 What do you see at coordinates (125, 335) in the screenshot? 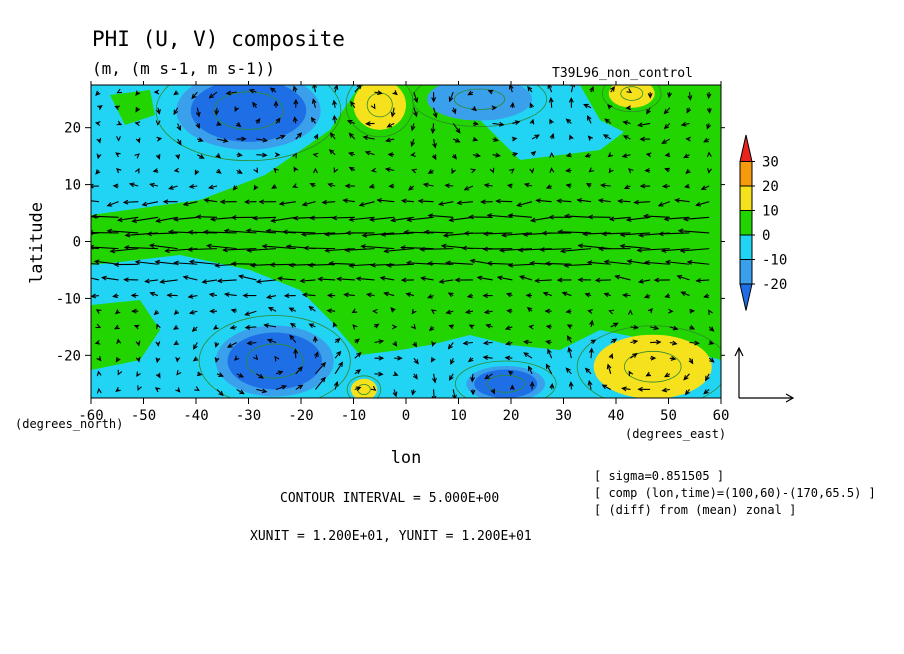
I see `positive-anomaly-sw-corner` at bounding box center [125, 335].